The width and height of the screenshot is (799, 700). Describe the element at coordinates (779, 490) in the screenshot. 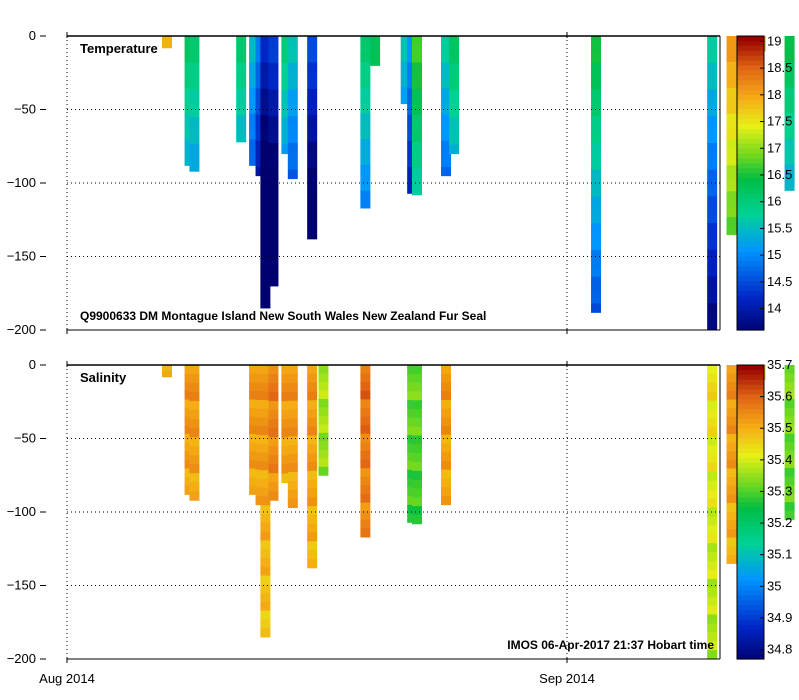

I see `colorbar-tick-label: 35.3` at that location.